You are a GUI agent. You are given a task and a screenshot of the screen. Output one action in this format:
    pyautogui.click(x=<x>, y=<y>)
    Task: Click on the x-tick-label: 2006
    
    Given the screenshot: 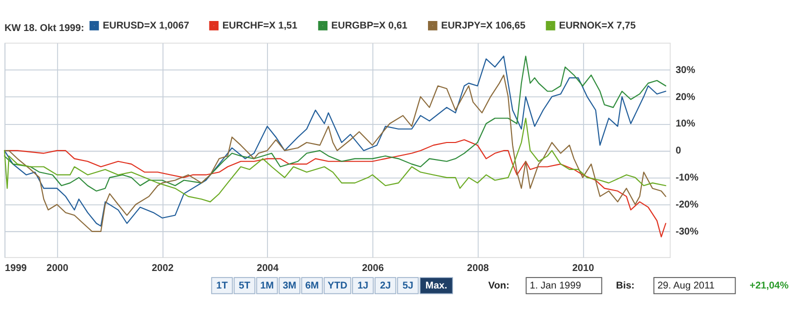 What is the action you would take?
    pyautogui.click(x=373, y=268)
    